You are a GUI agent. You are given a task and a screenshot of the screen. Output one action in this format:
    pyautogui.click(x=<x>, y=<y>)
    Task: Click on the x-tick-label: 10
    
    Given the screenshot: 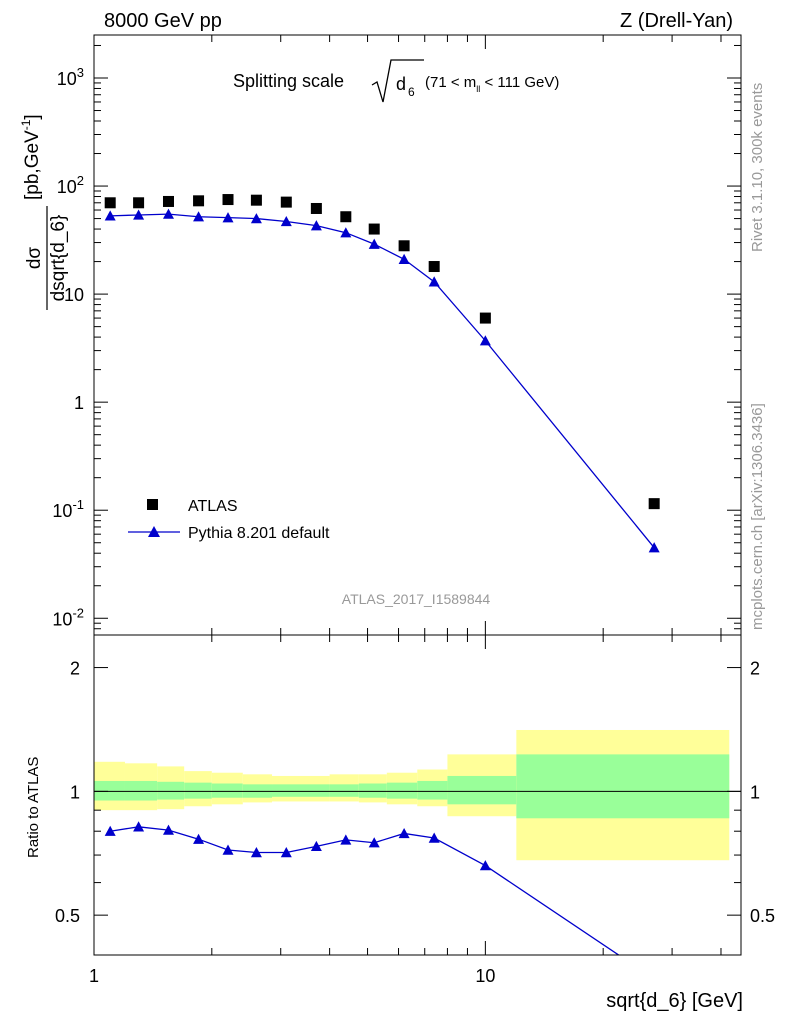 What is the action you would take?
    pyautogui.click(x=485, y=976)
    